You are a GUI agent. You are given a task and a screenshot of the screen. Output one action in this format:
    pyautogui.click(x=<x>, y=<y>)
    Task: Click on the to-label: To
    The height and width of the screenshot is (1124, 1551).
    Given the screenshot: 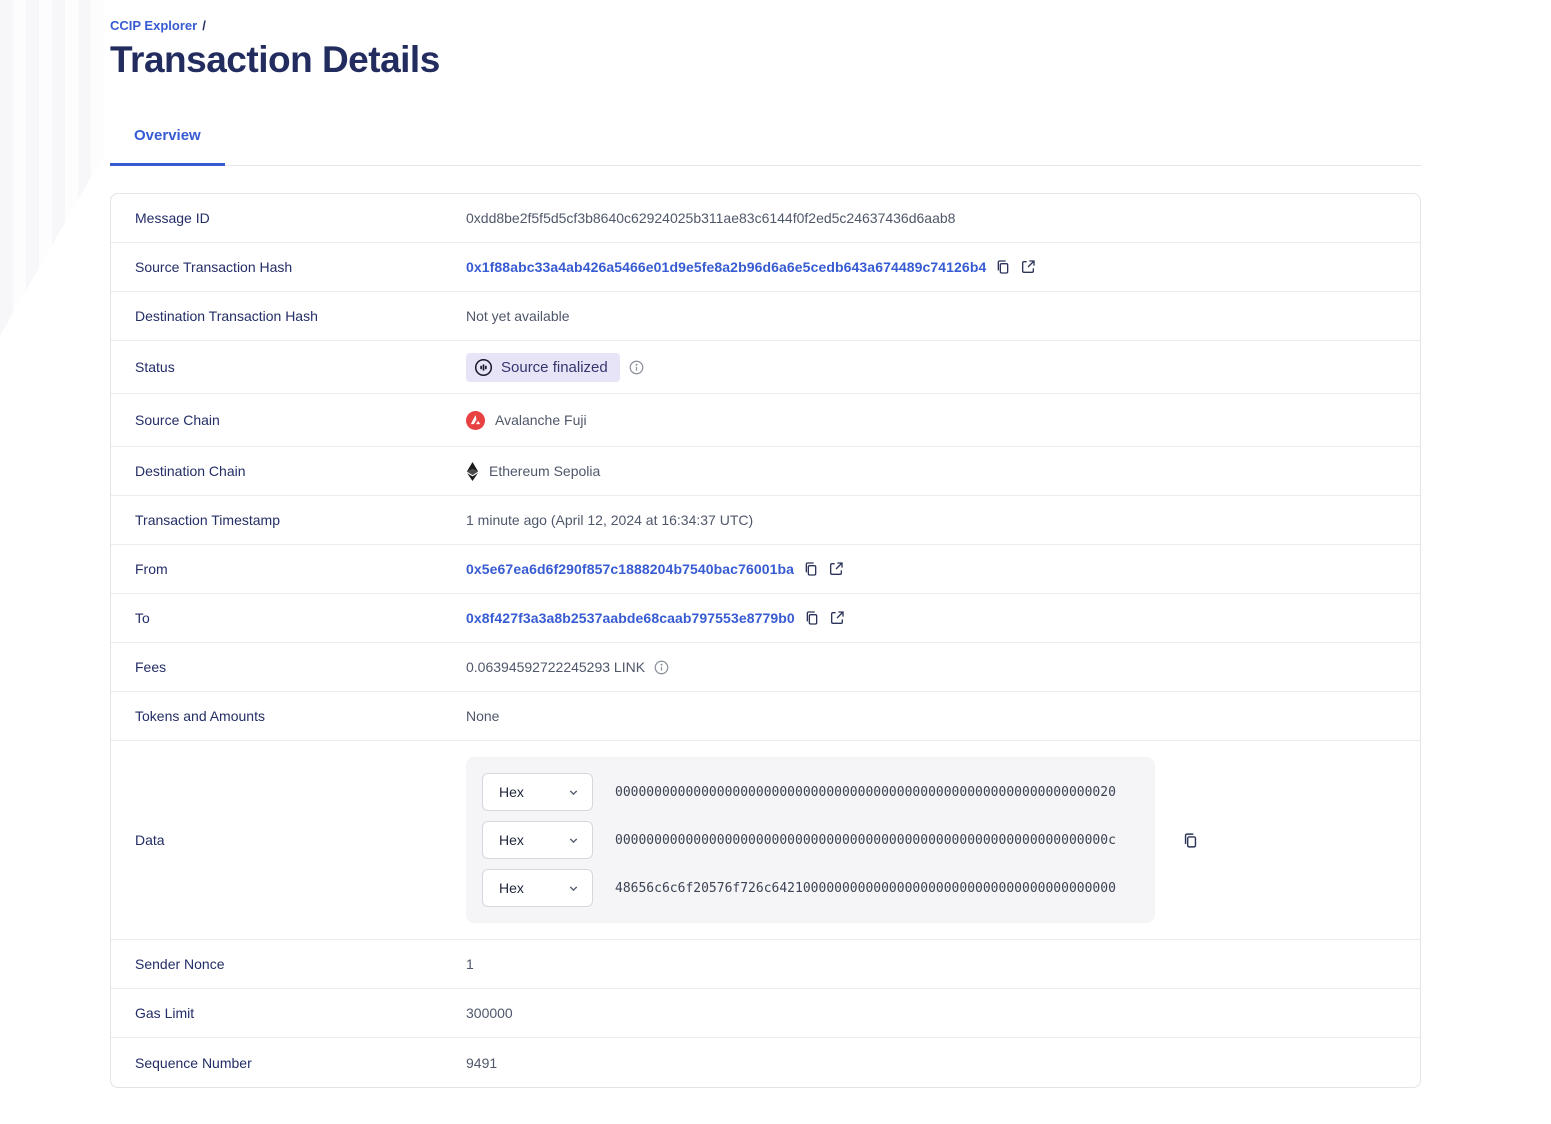 What is the action you would take?
    pyautogui.click(x=142, y=618)
    